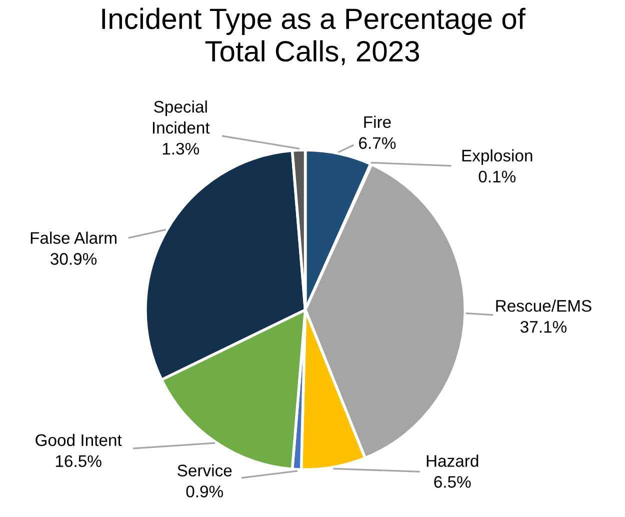 The width and height of the screenshot is (625, 517). I want to click on data-label: 30.9%, so click(73, 259).